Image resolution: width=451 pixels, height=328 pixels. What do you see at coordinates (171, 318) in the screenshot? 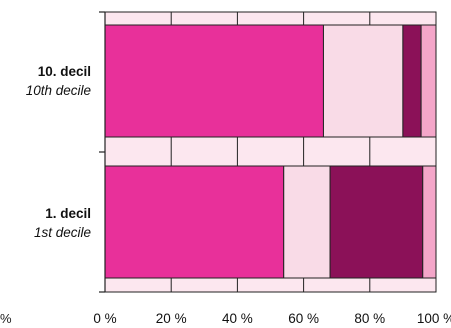
I see `x-tick-label-1: 20 %` at bounding box center [171, 318].